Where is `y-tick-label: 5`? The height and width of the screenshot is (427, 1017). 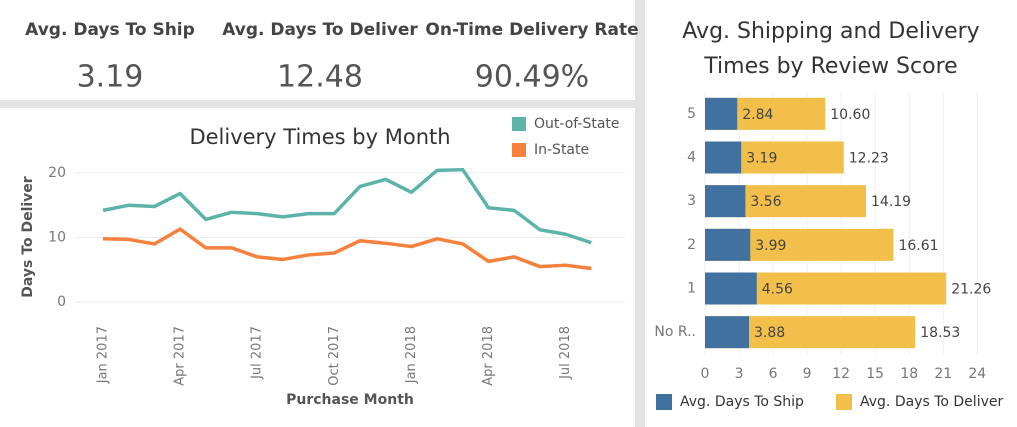 y-tick-label: 5 is located at coordinates (691, 114).